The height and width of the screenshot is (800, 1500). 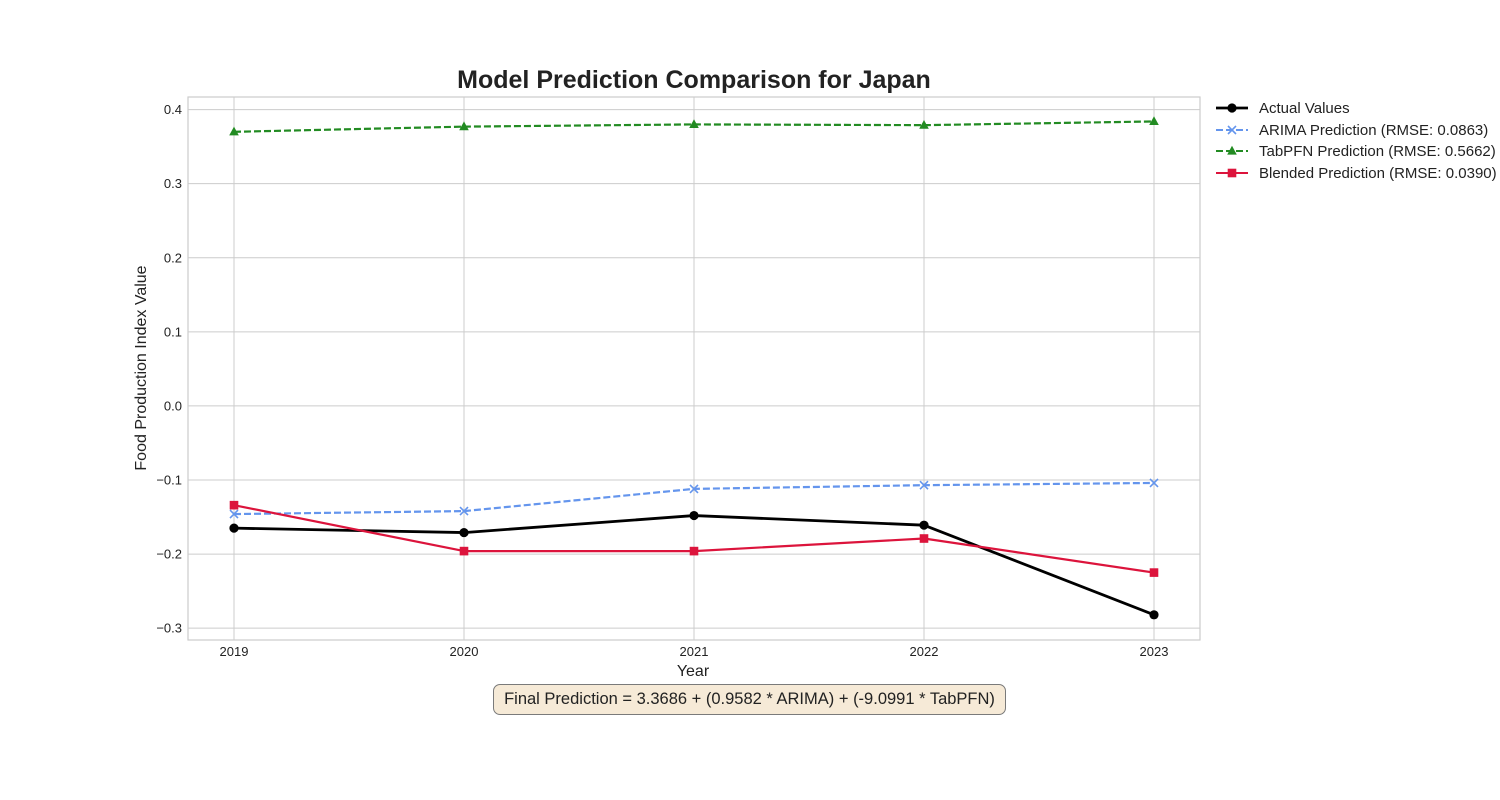 I want to click on y-tick-label: 0.3, so click(x=173, y=183).